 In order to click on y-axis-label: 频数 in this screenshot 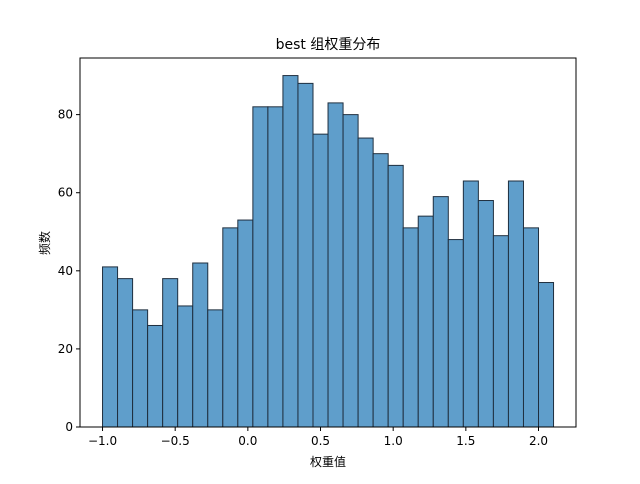, I will do `click(44, 243)`.